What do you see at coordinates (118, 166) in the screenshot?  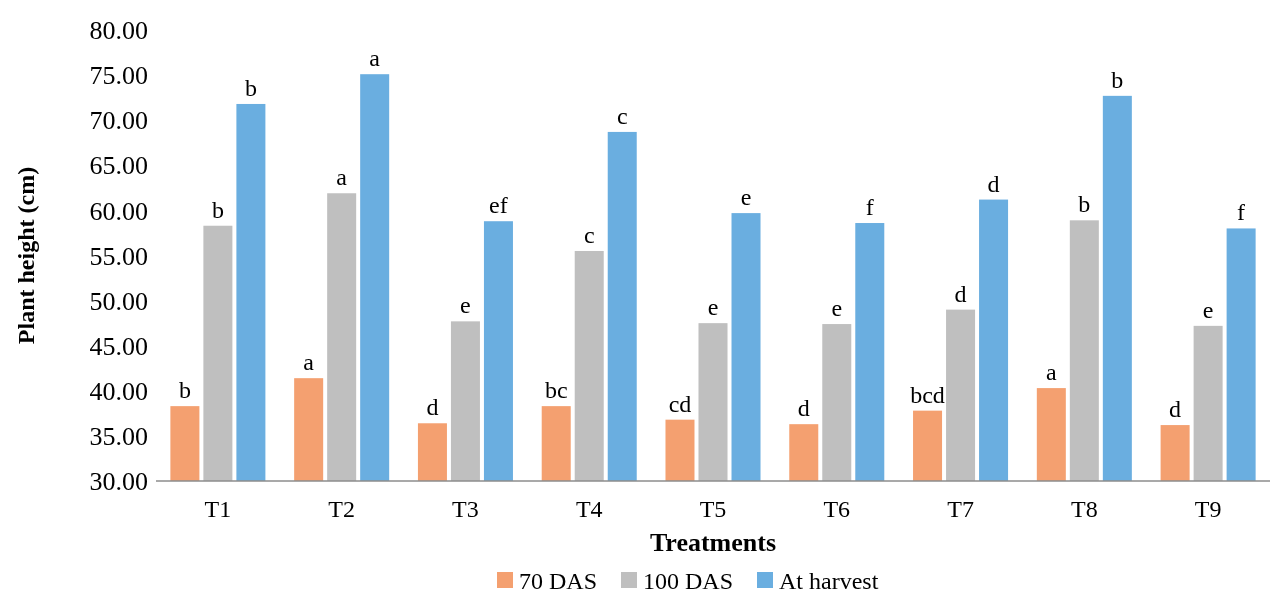 I see `y-tick-label: 65.00` at bounding box center [118, 166].